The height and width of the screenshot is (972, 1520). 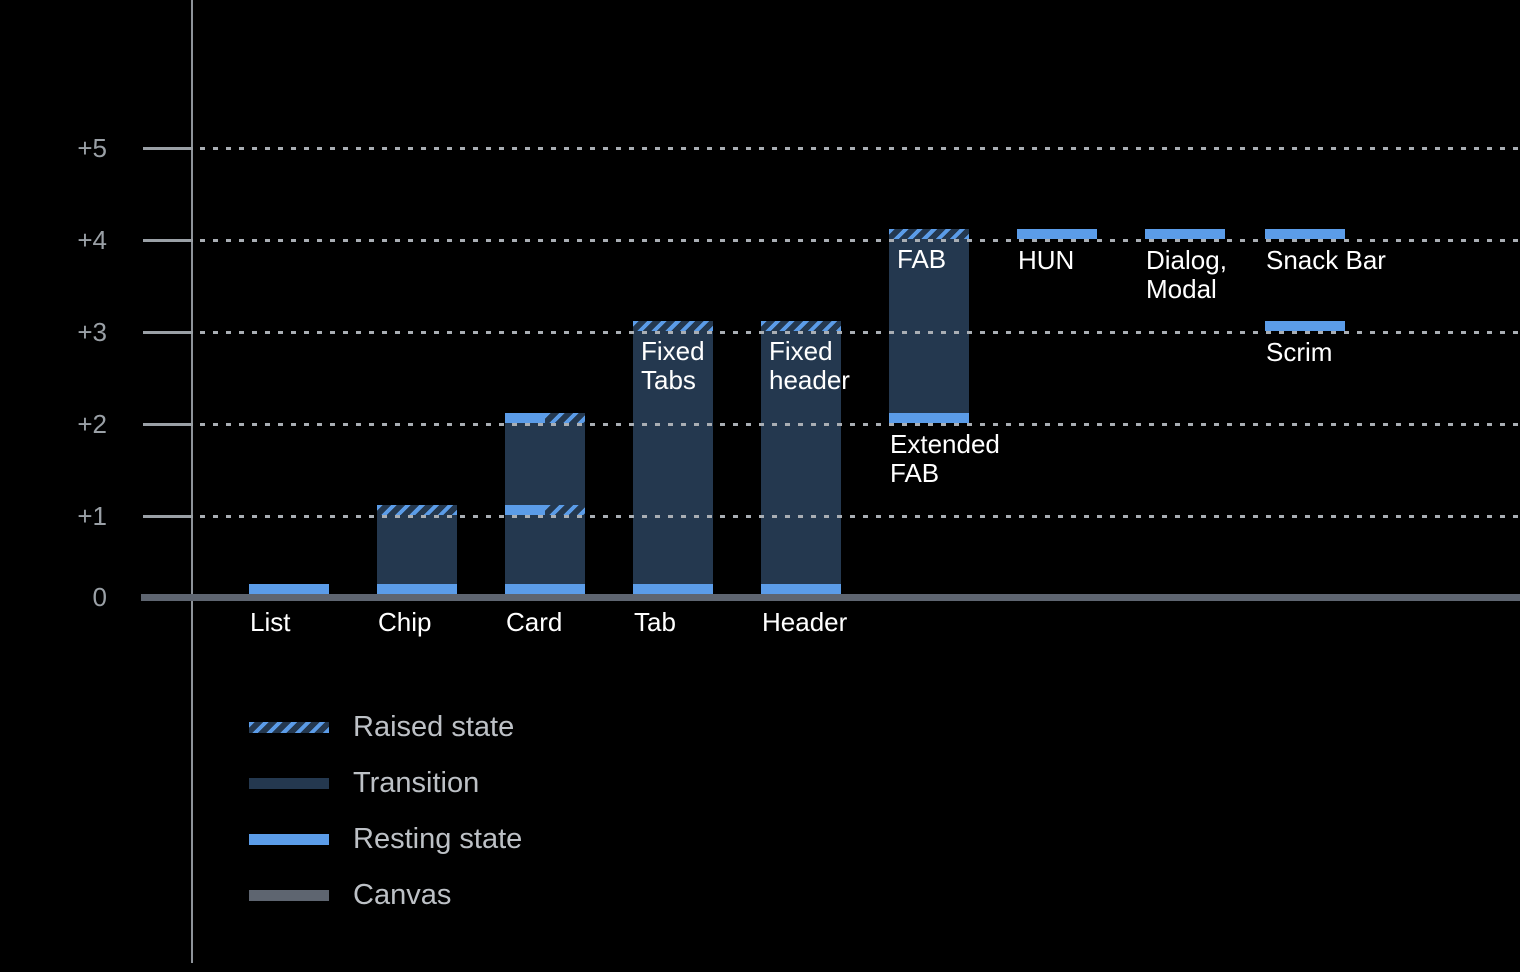 What do you see at coordinates (168, 332) in the screenshot?
I see `y-tick-+3` at bounding box center [168, 332].